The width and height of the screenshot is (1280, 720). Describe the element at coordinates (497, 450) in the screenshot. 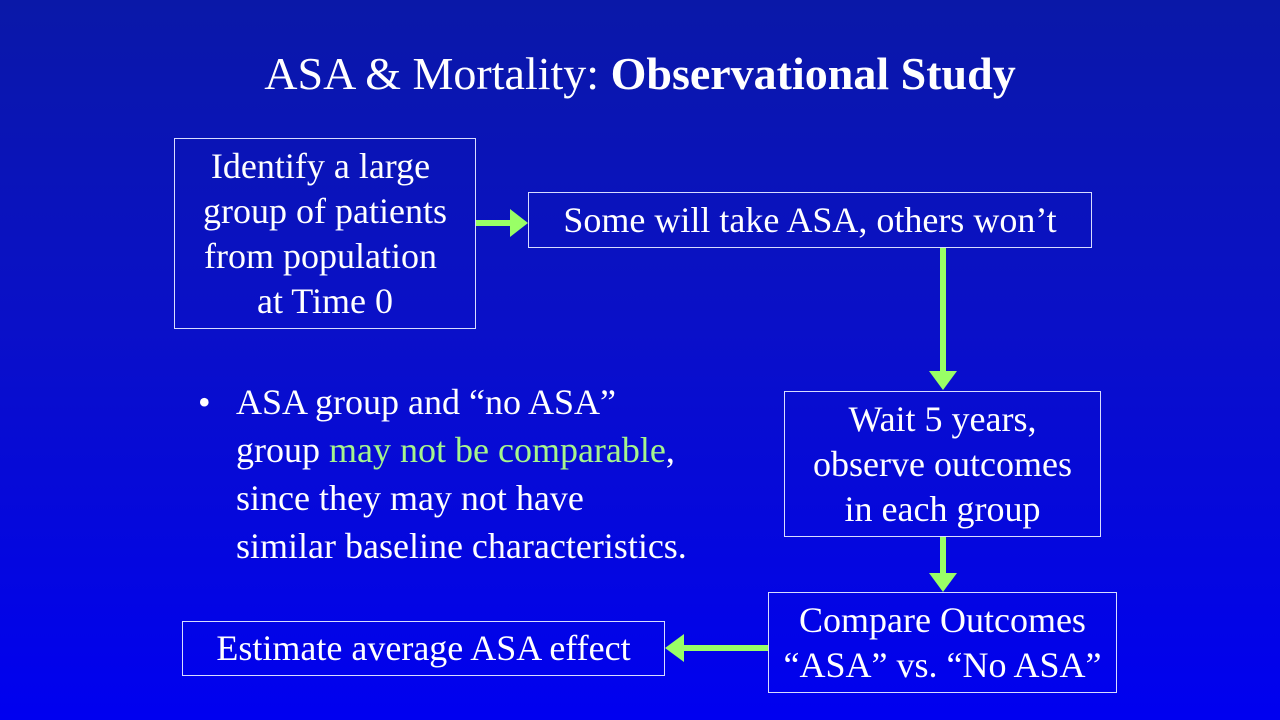

I see `bullet-highlight: may not be comparable` at that location.